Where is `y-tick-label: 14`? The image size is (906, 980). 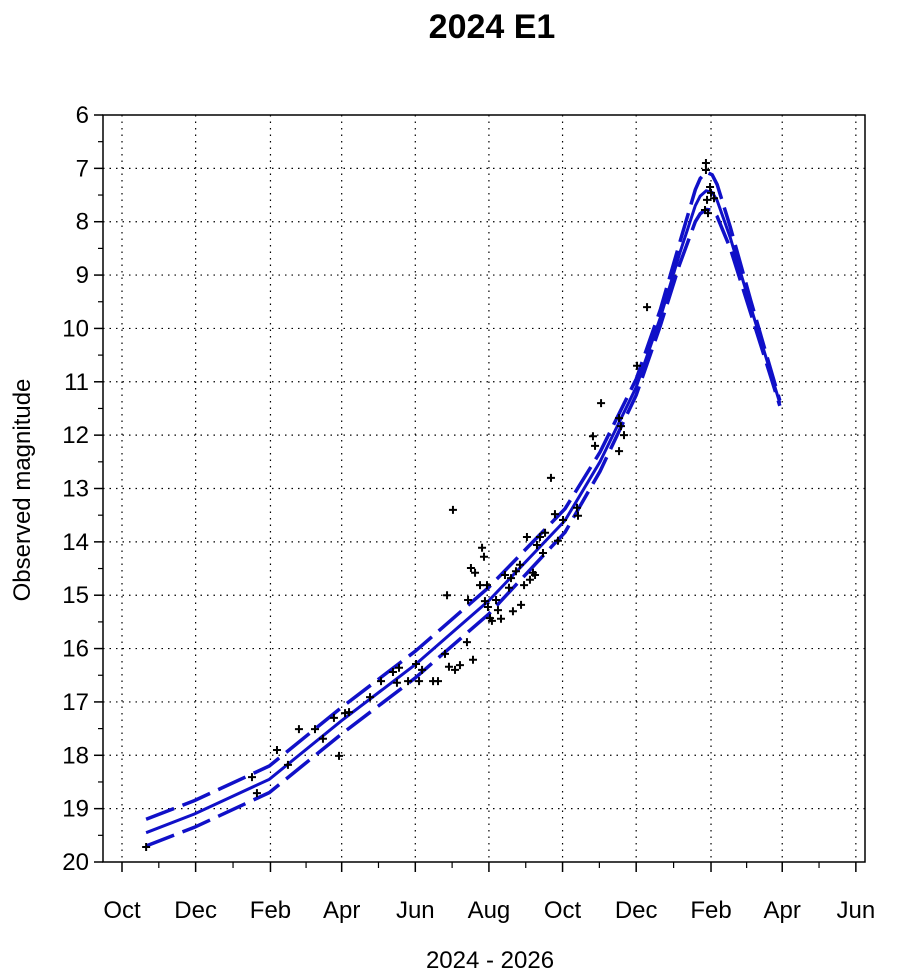
y-tick-label: 14 is located at coordinates (75, 542).